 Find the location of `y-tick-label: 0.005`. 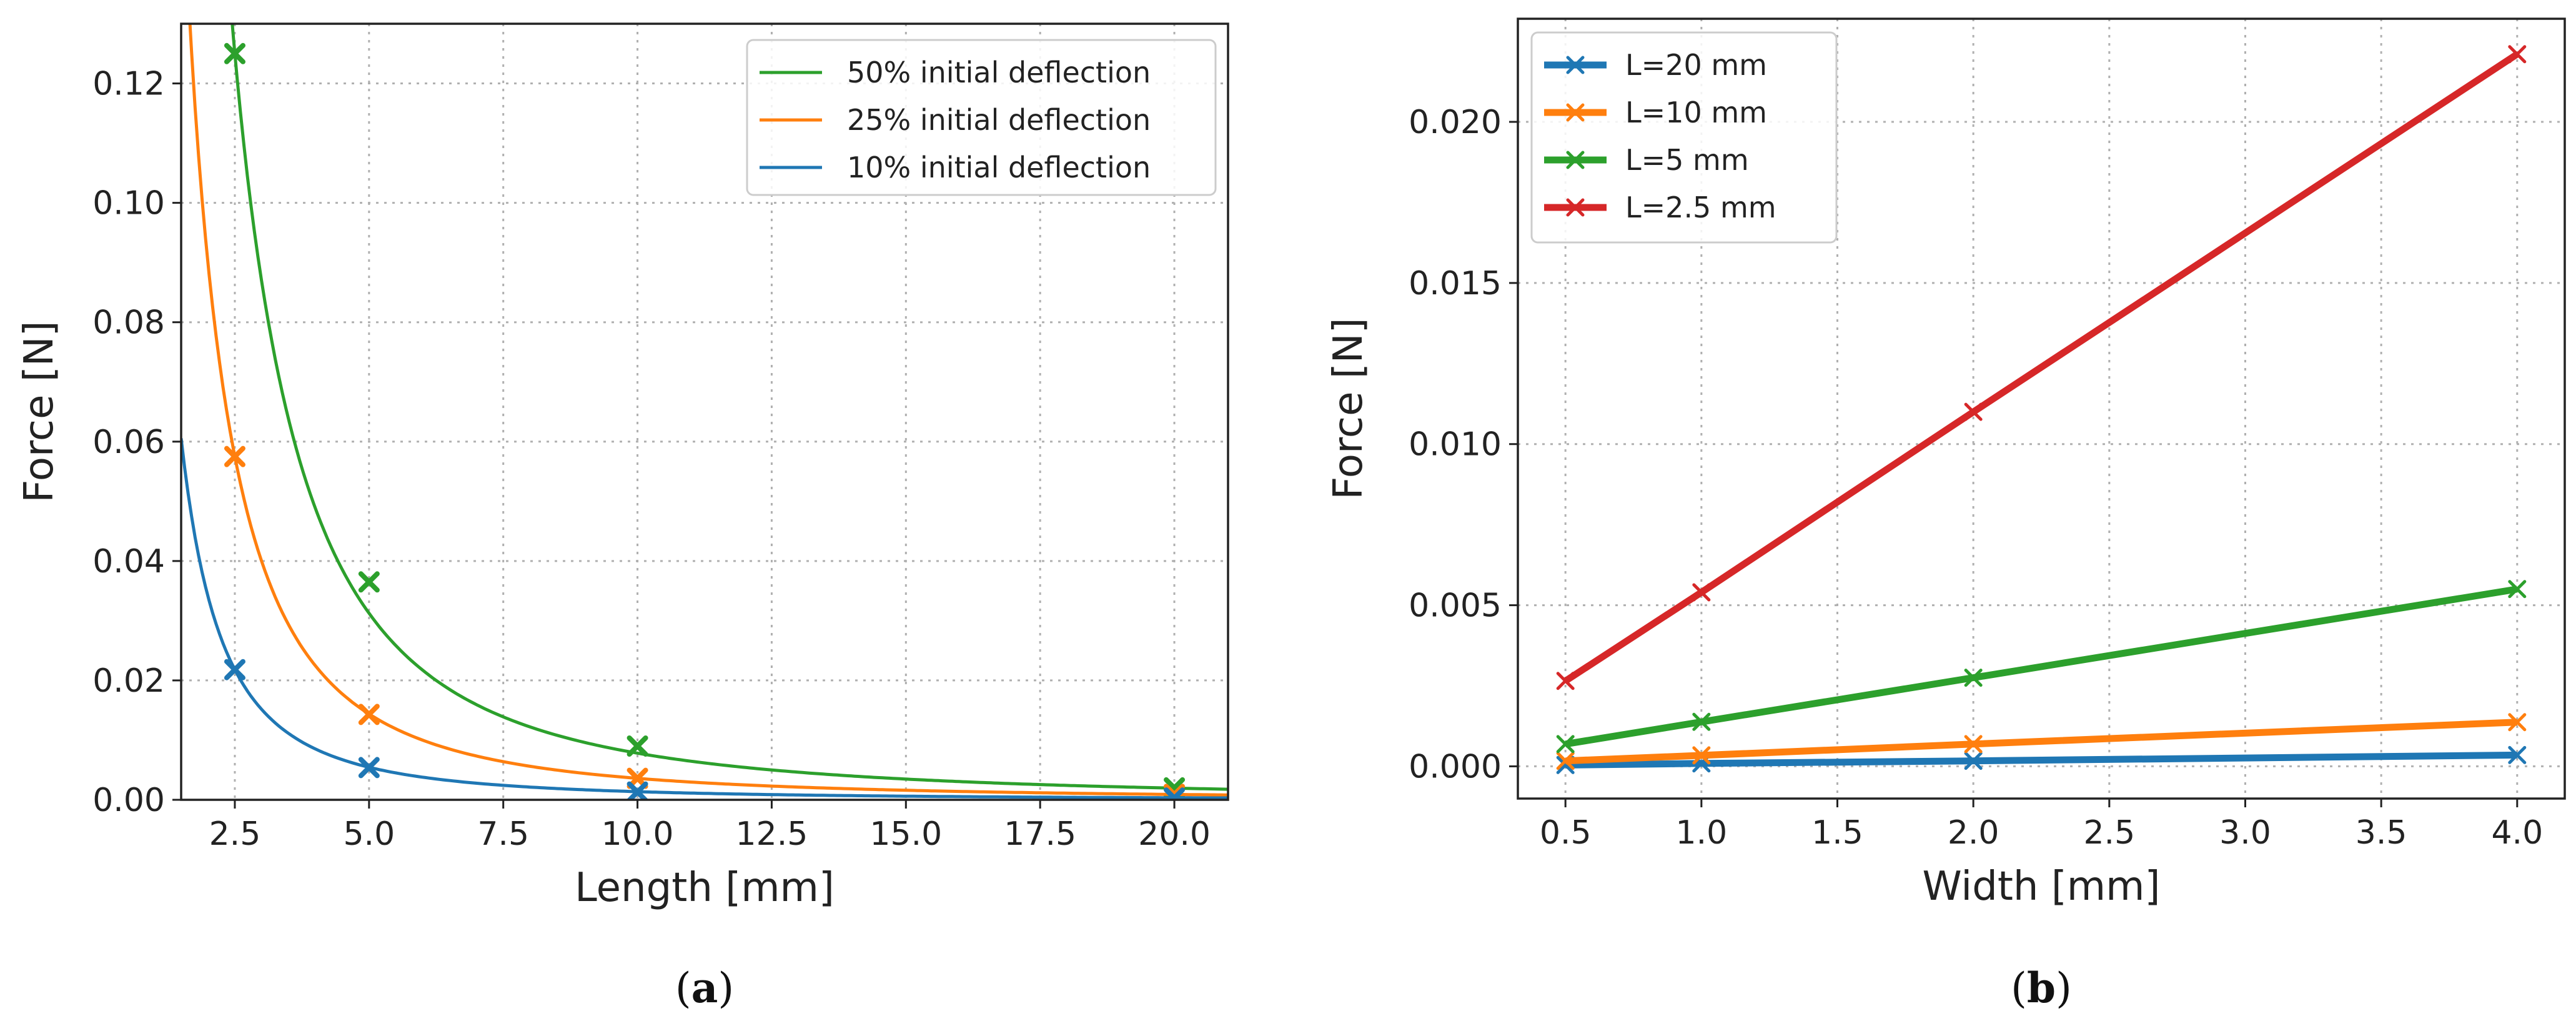

y-tick-label: 0.005 is located at coordinates (1455, 606).